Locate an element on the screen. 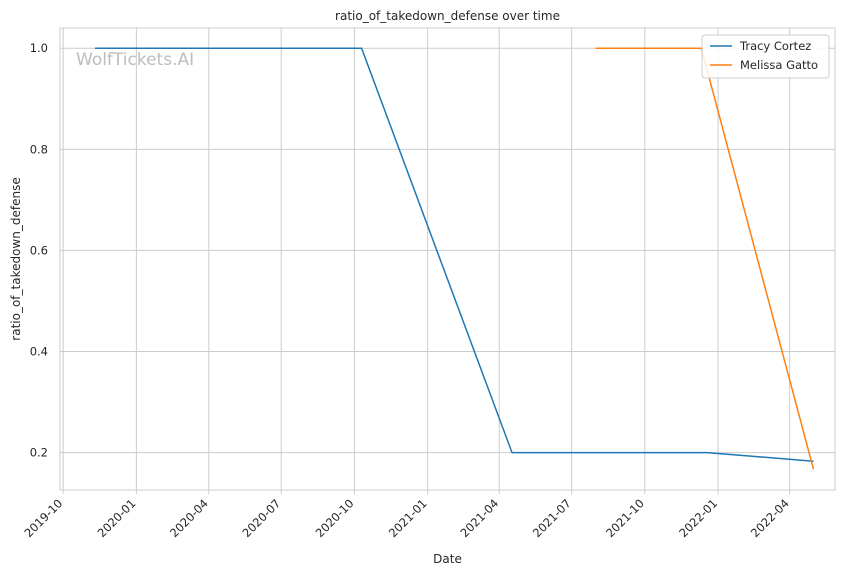 Image resolution: width=844 pixels, height=575 pixels. y-tick-label: 0.2 is located at coordinates (39, 453).